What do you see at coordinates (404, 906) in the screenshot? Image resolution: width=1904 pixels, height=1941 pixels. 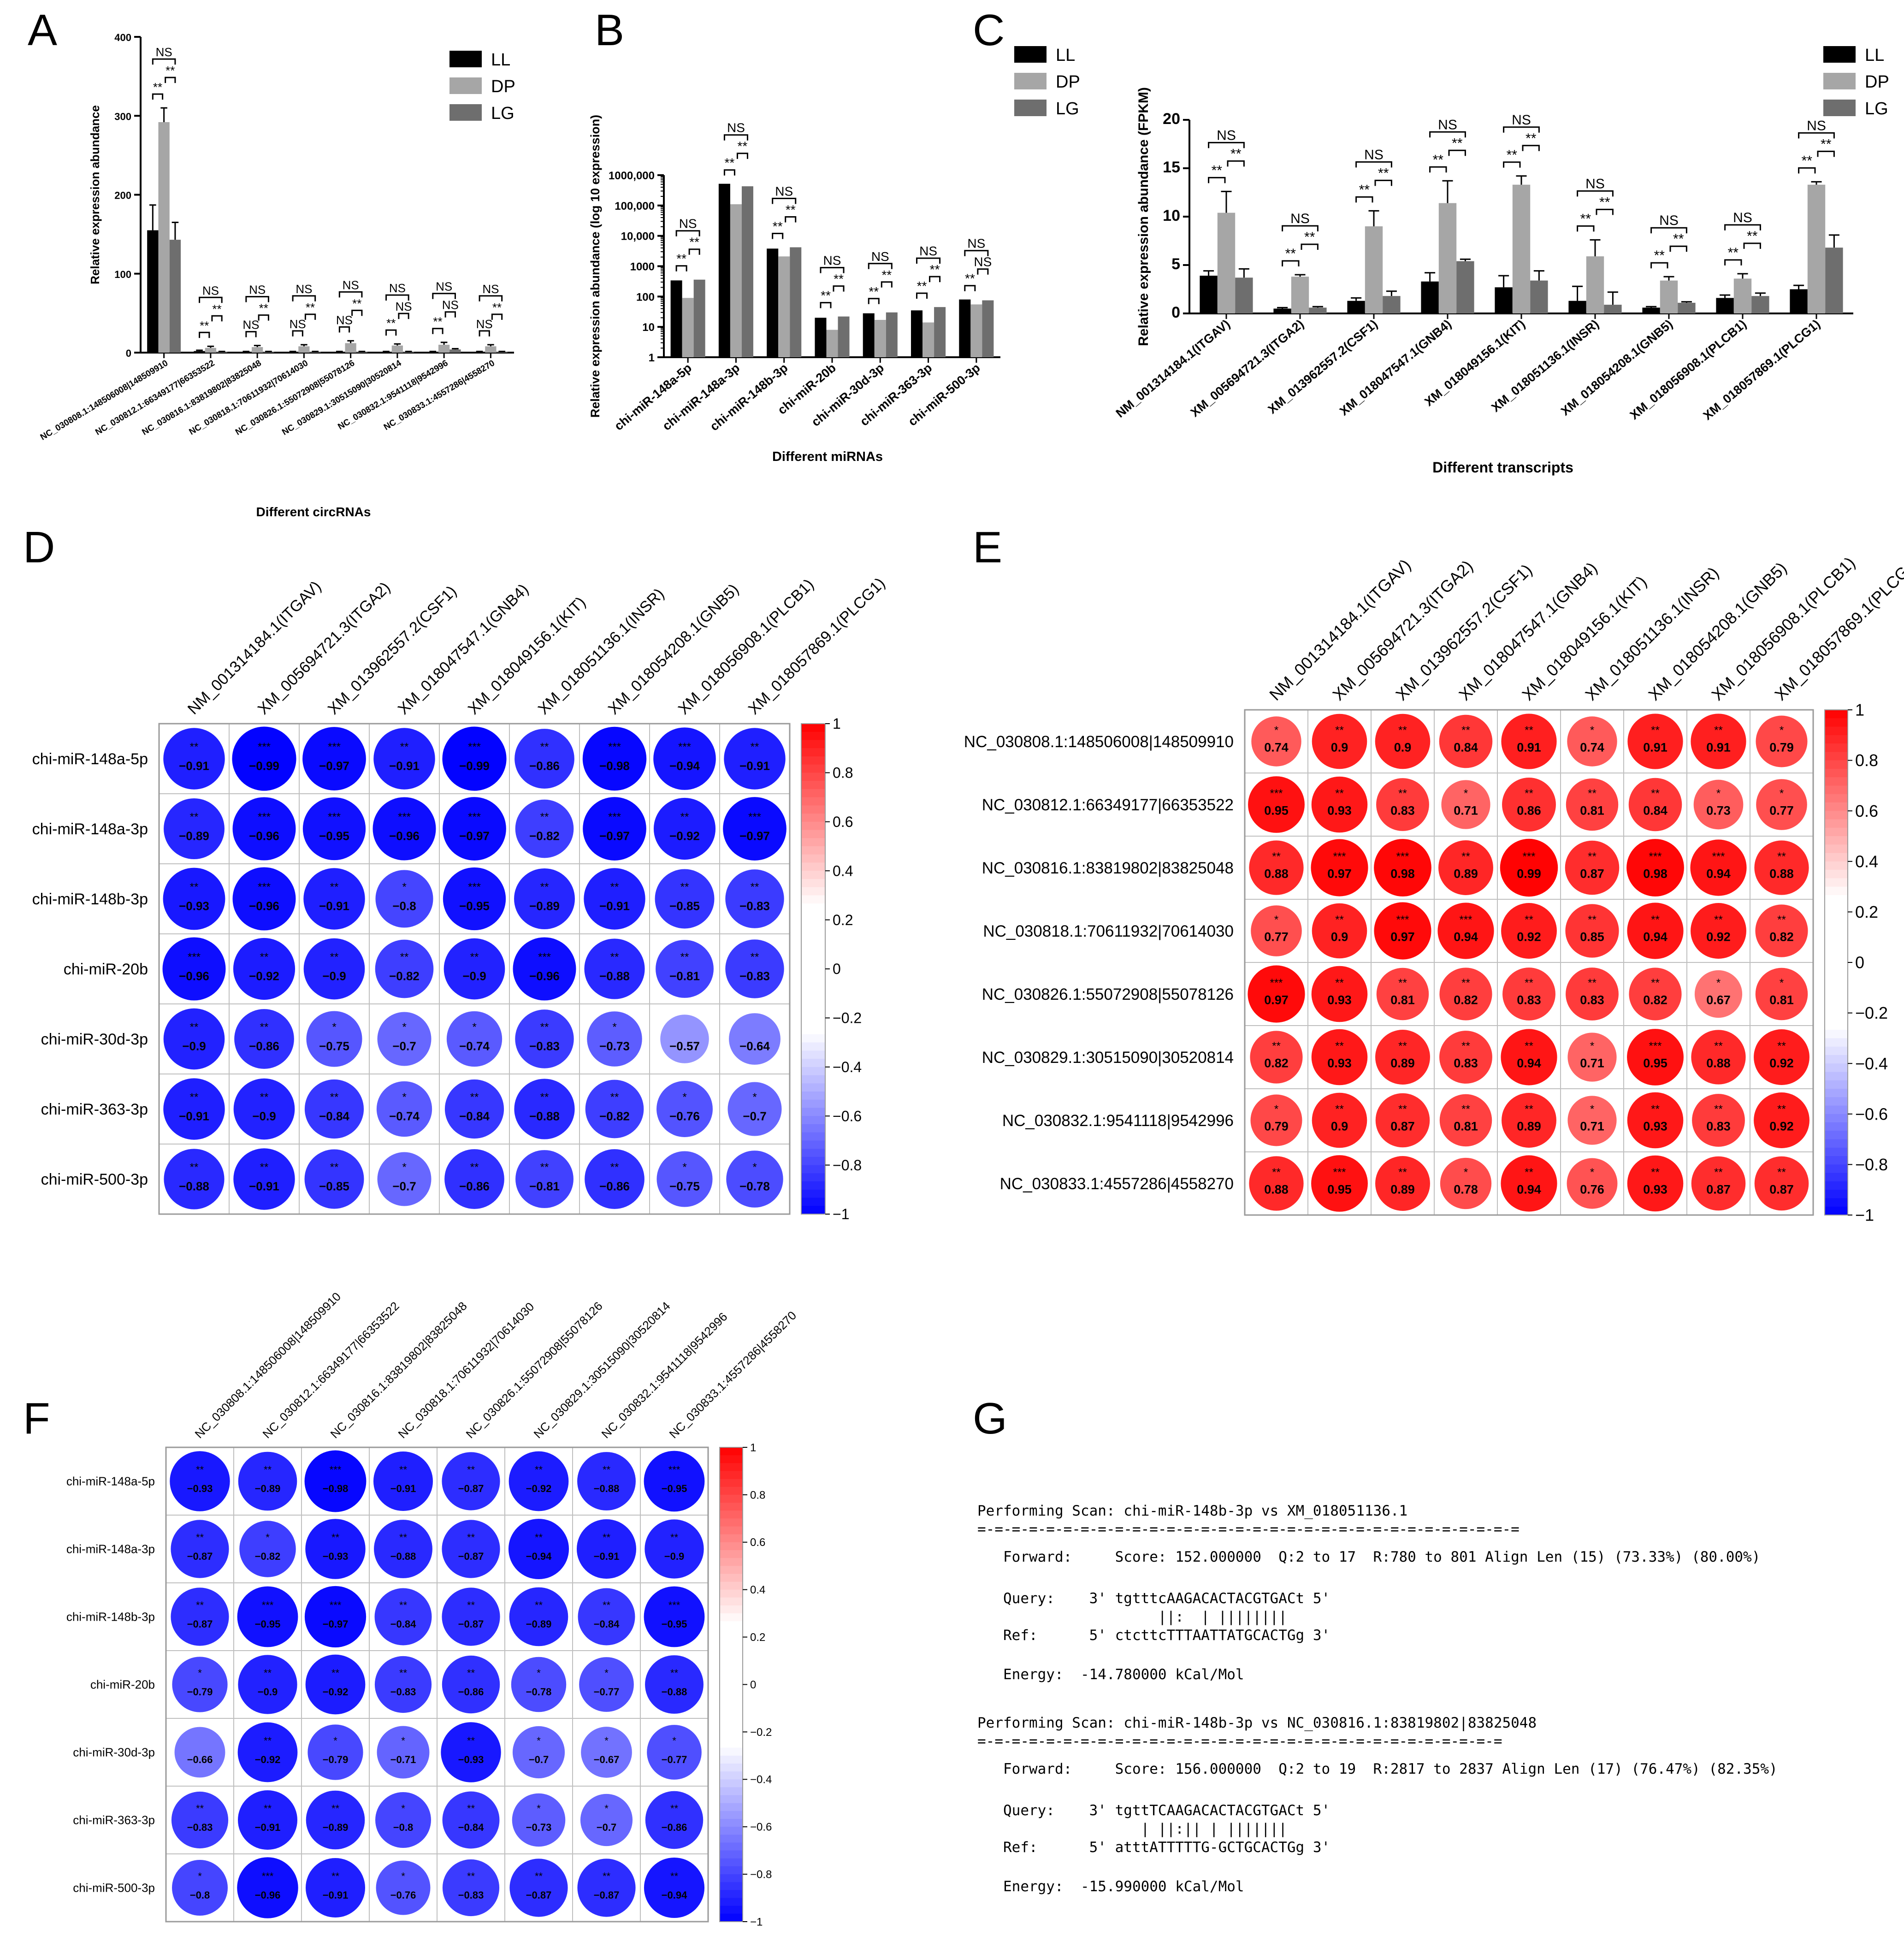 I see `corr-value: −0.8` at bounding box center [404, 906].